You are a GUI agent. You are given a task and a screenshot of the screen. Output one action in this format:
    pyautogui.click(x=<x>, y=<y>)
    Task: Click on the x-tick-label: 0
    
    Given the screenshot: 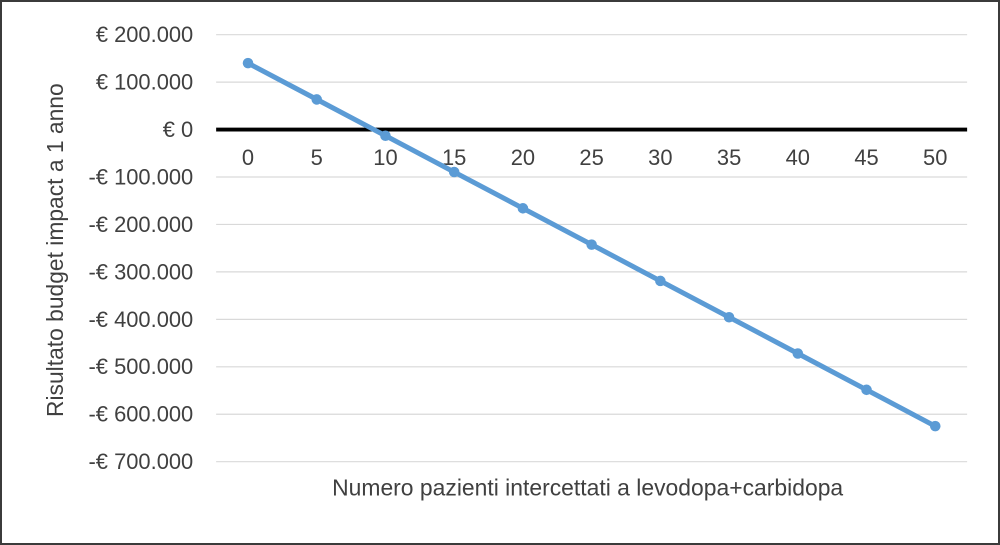 What is the action you would take?
    pyautogui.click(x=248, y=157)
    